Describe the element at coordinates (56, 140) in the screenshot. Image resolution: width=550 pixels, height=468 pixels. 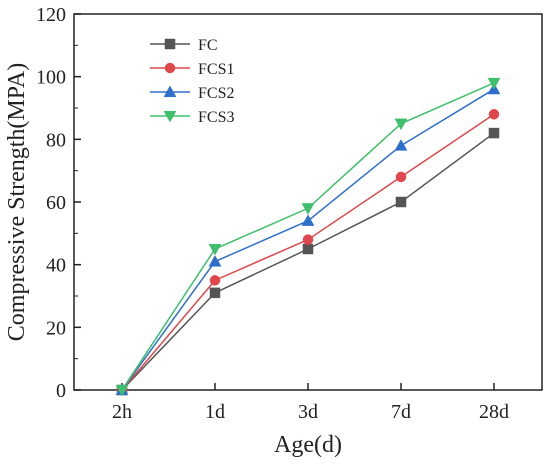
I see `y-tick-label: 80` at that location.